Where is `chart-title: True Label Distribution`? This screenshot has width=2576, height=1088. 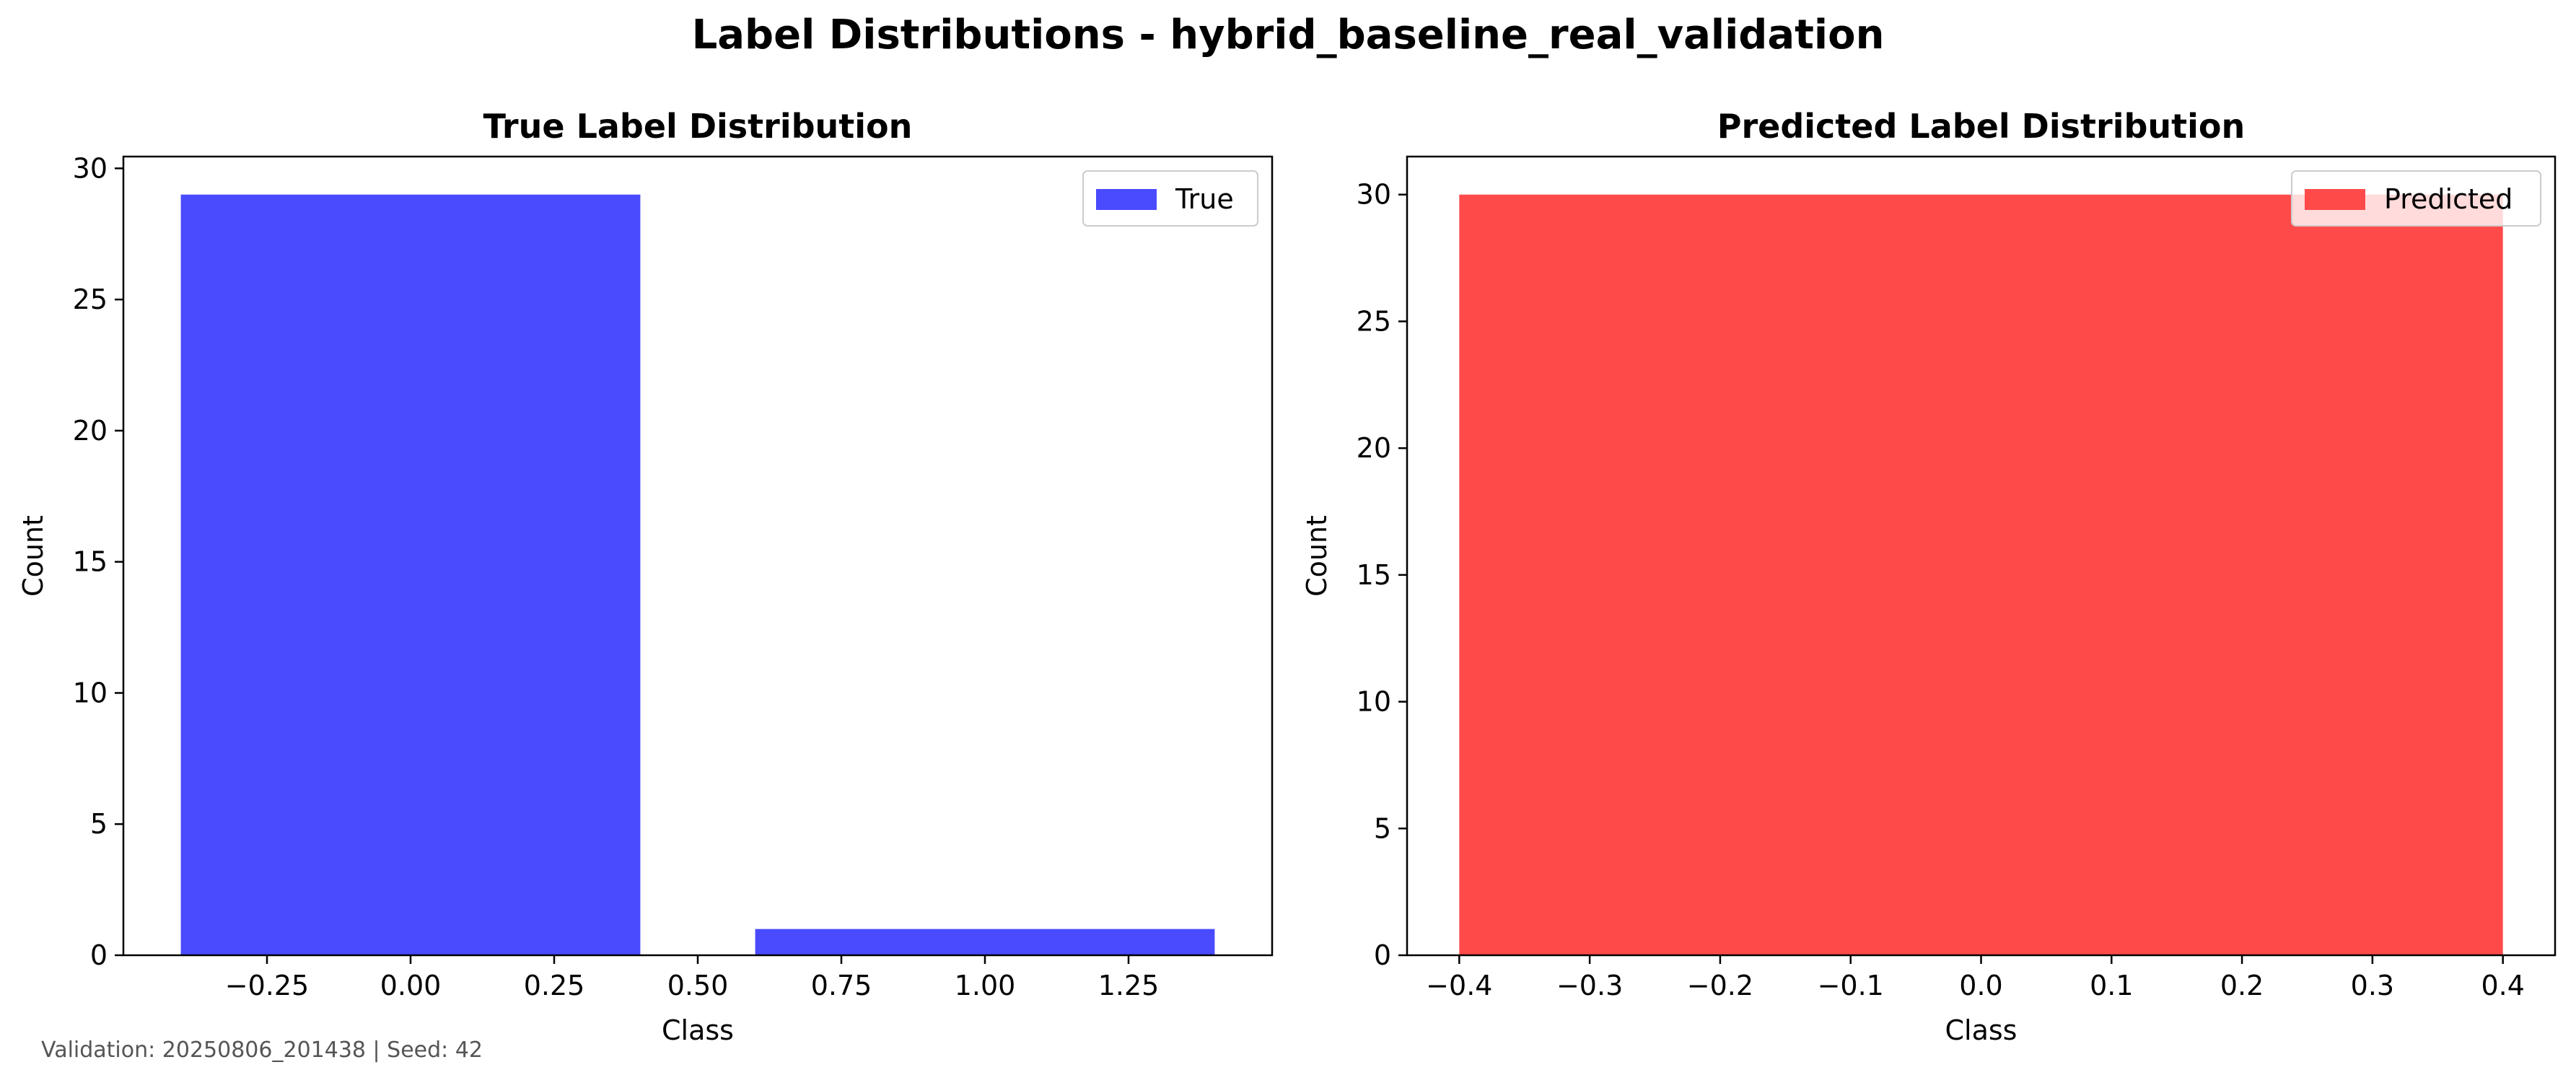
chart-title: True Label Distribution is located at coordinates (698, 126).